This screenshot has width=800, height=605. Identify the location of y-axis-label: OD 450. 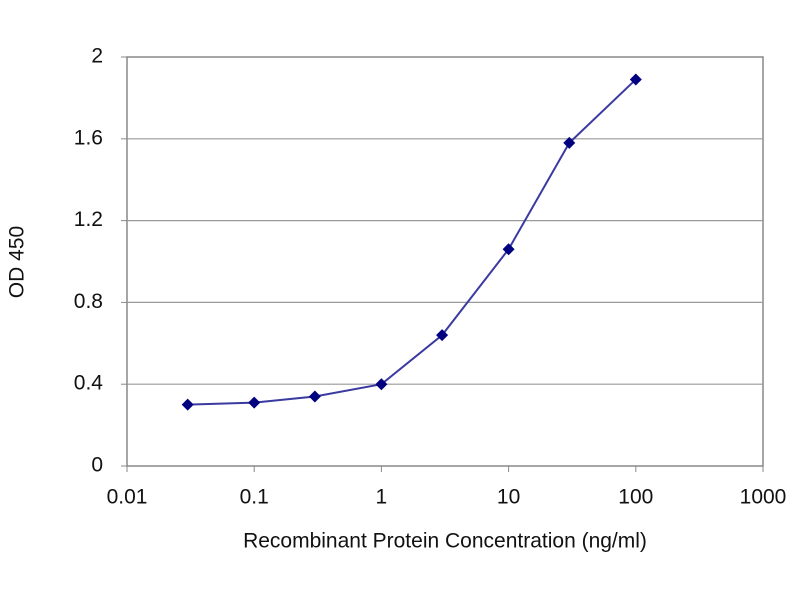
(17, 262).